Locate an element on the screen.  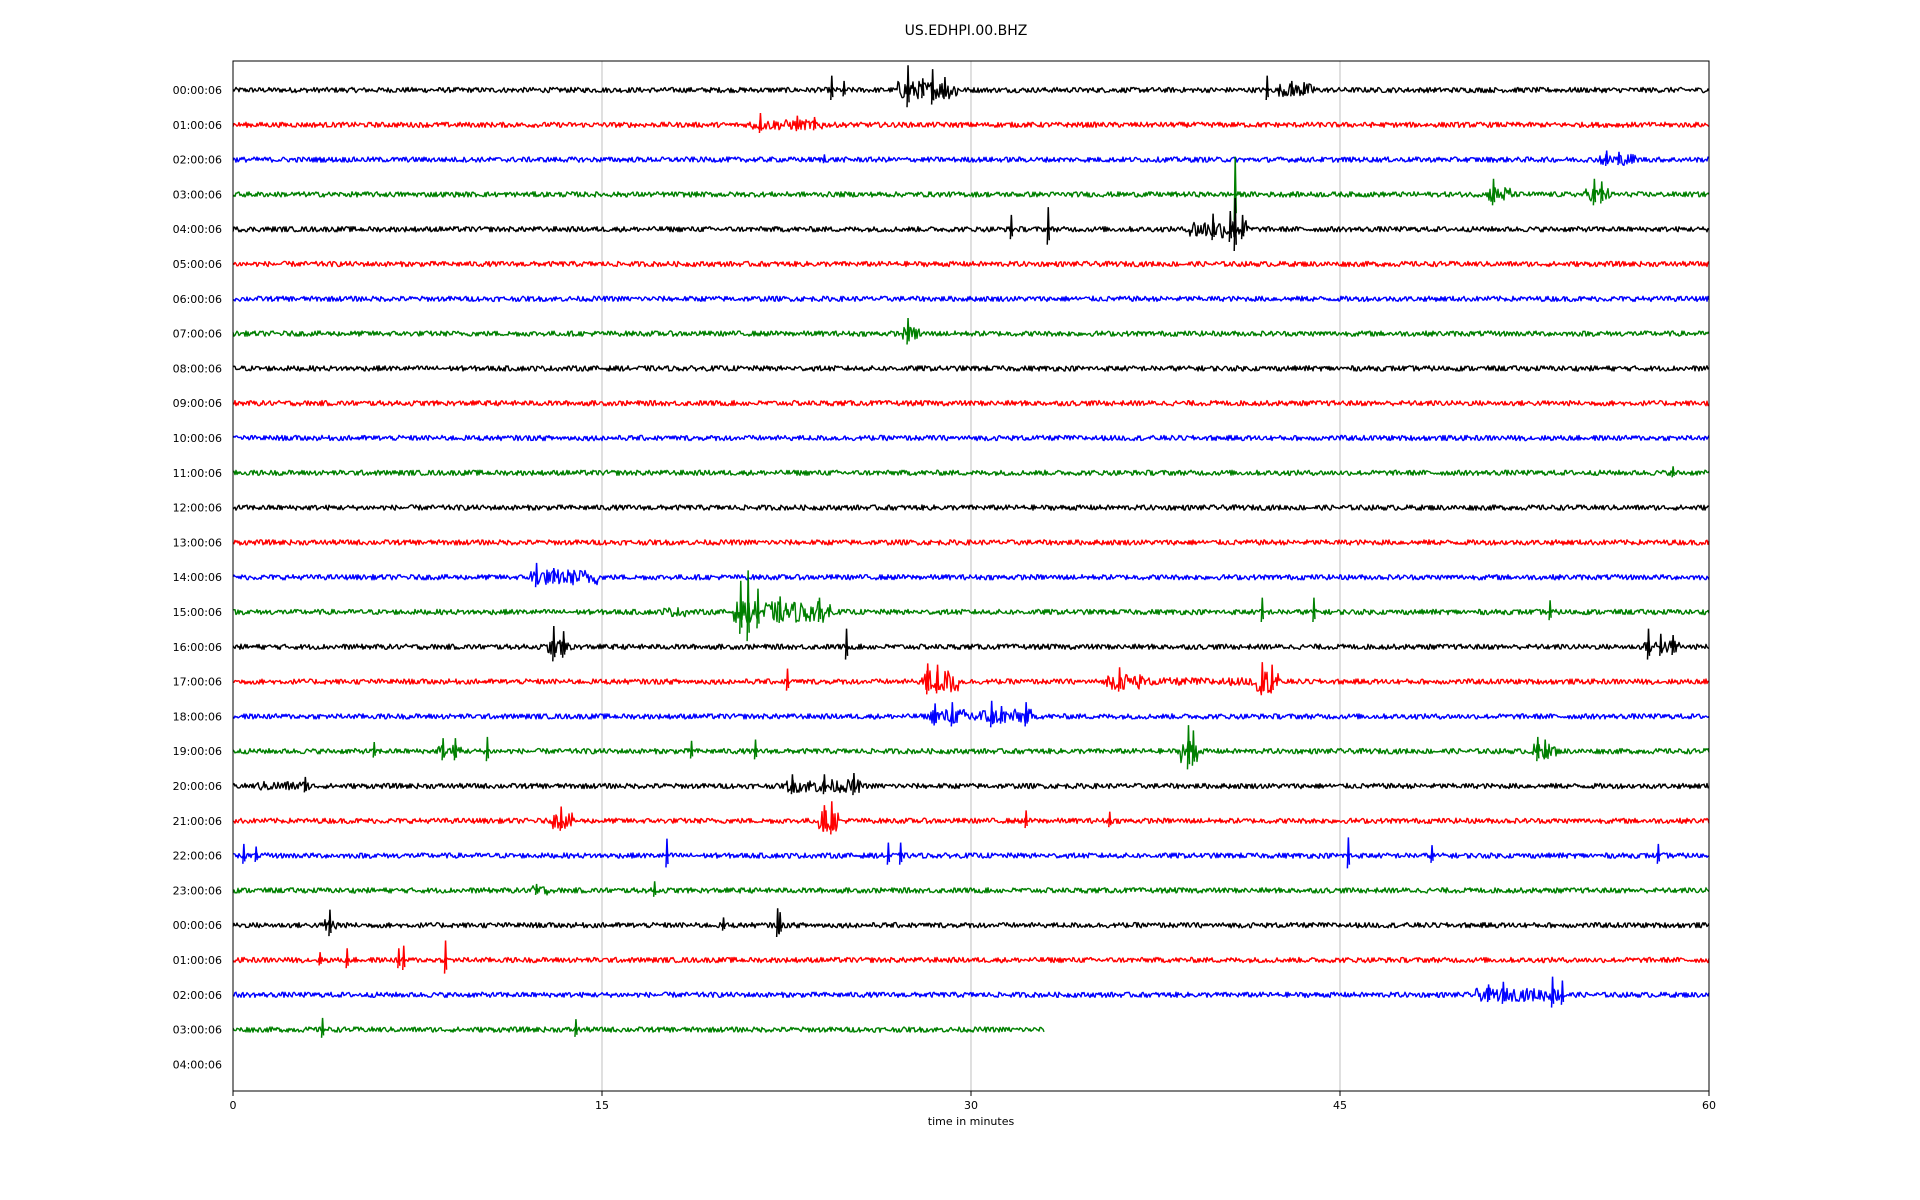
x-tick-label: 45 is located at coordinates (1340, 1105).